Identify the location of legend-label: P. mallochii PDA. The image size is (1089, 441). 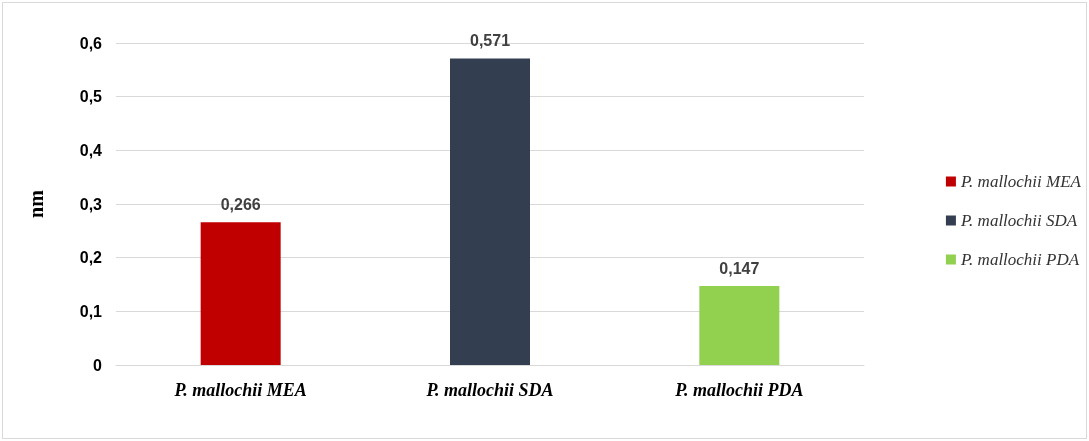
(1019, 259).